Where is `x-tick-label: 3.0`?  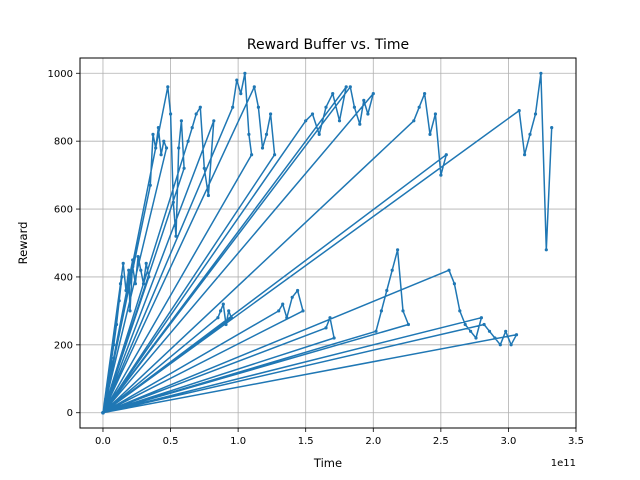 x-tick-label: 3.0 is located at coordinates (508, 441).